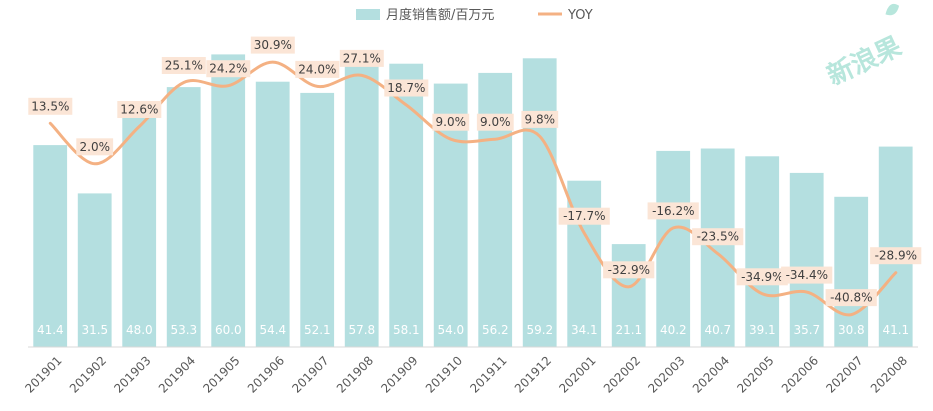 This screenshot has width=933, height=411. I want to click on bar-value-label: 54.0, so click(450, 330).